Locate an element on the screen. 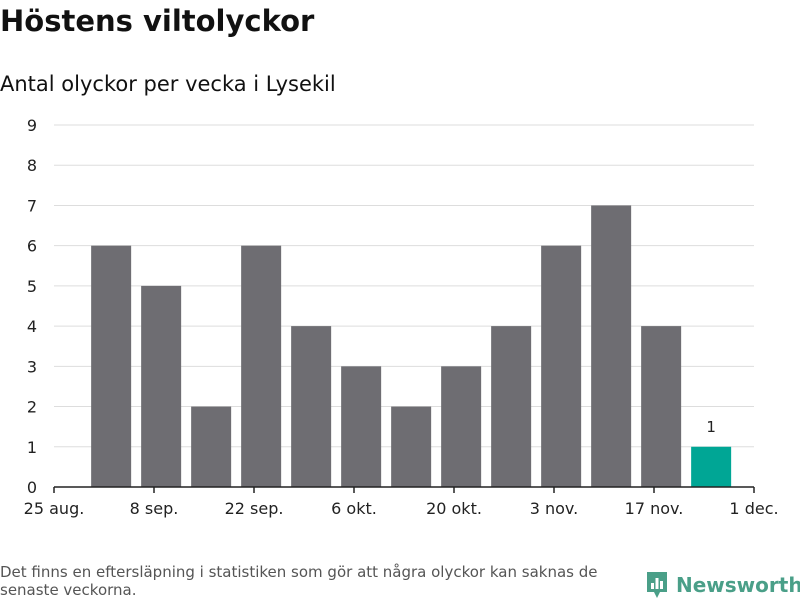  y-tick-label: 3 is located at coordinates (32, 366).